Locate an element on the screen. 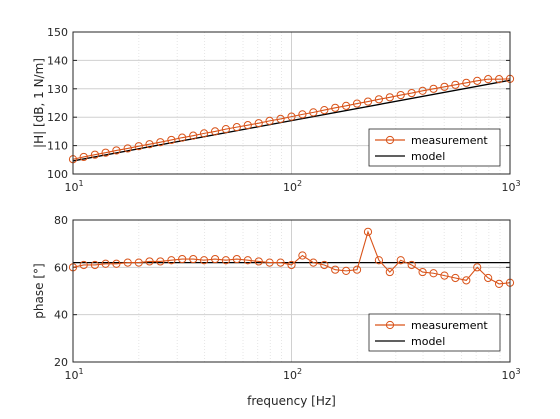 The height and width of the screenshot is (419, 560). legend-box is located at coordinates (434, 332).